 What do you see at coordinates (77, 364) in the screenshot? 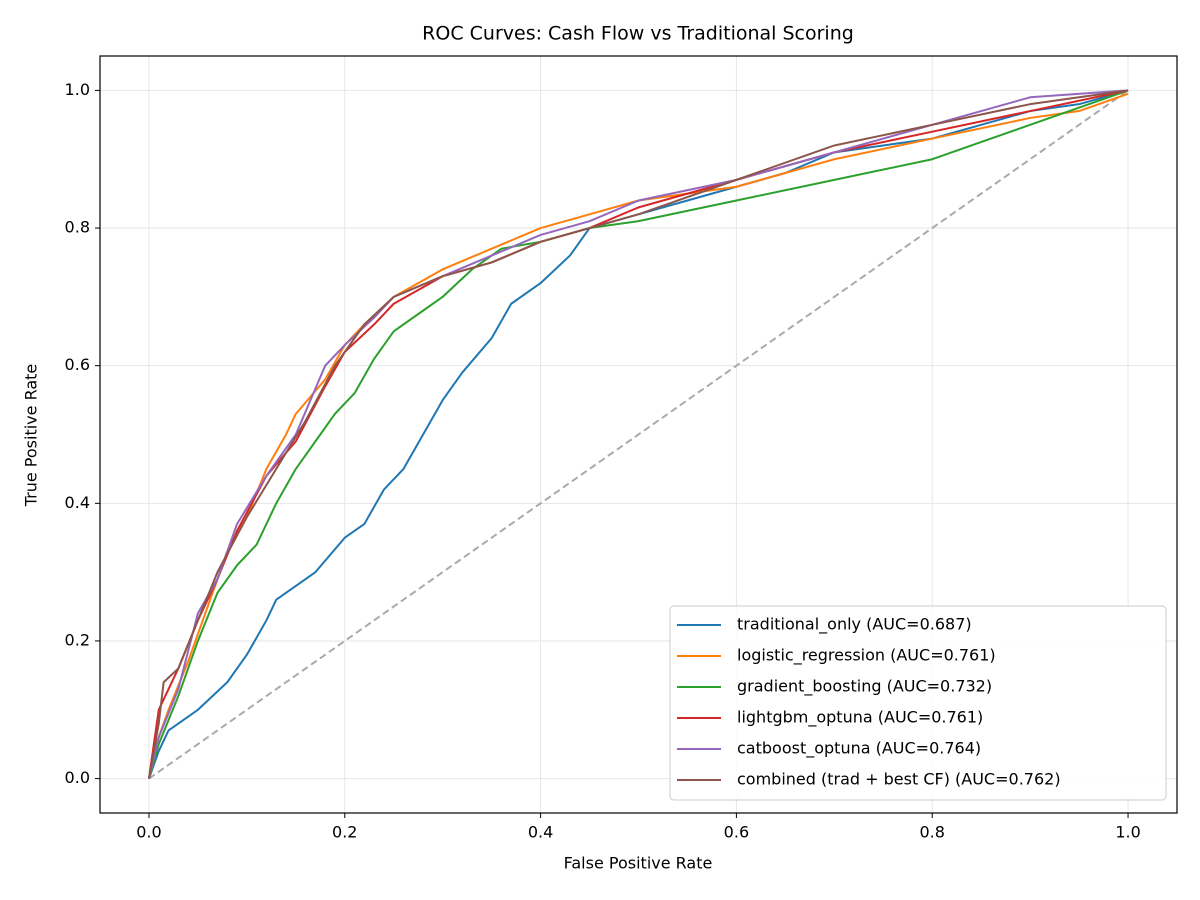
I see `y-tick-label: 0.6` at bounding box center [77, 364].